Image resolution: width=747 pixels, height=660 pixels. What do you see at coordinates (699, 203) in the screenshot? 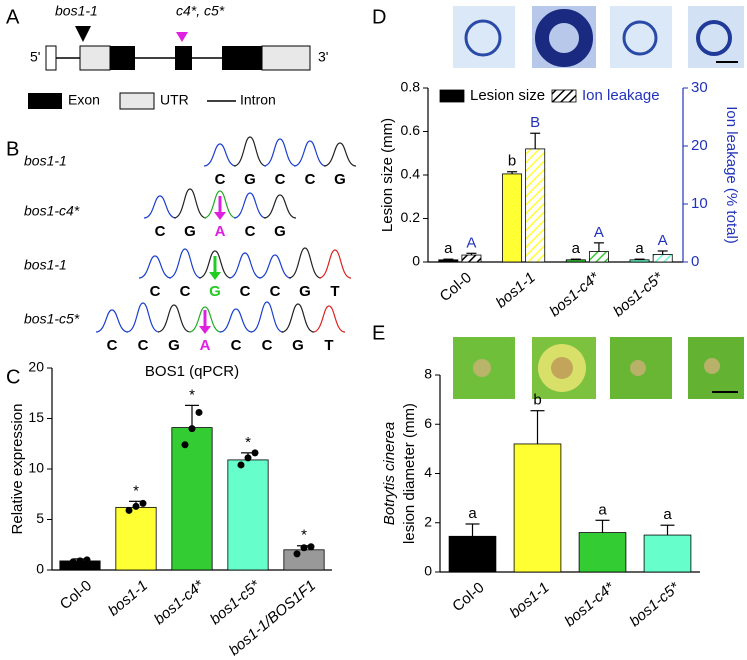
I see `y2-tick-label: 10` at bounding box center [699, 203].